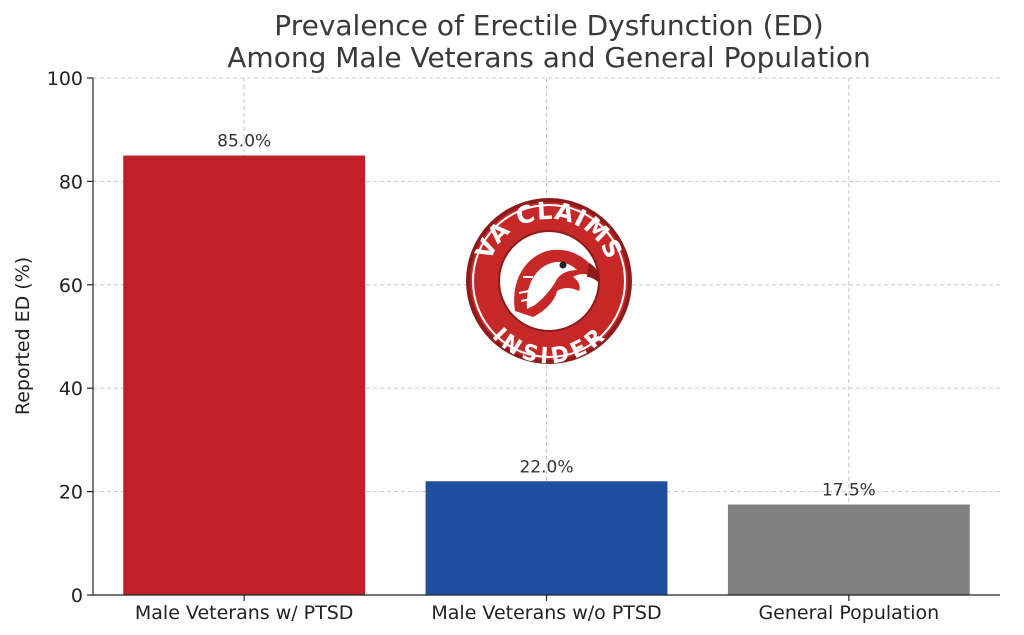 The image size is (1024, 635). What do you see at coordinates (548, 25) in the screenshot?
I see `chart-title-line-1: Prevalence of Erectile Dysfunction (ED)` at bounding box center [548, 25].